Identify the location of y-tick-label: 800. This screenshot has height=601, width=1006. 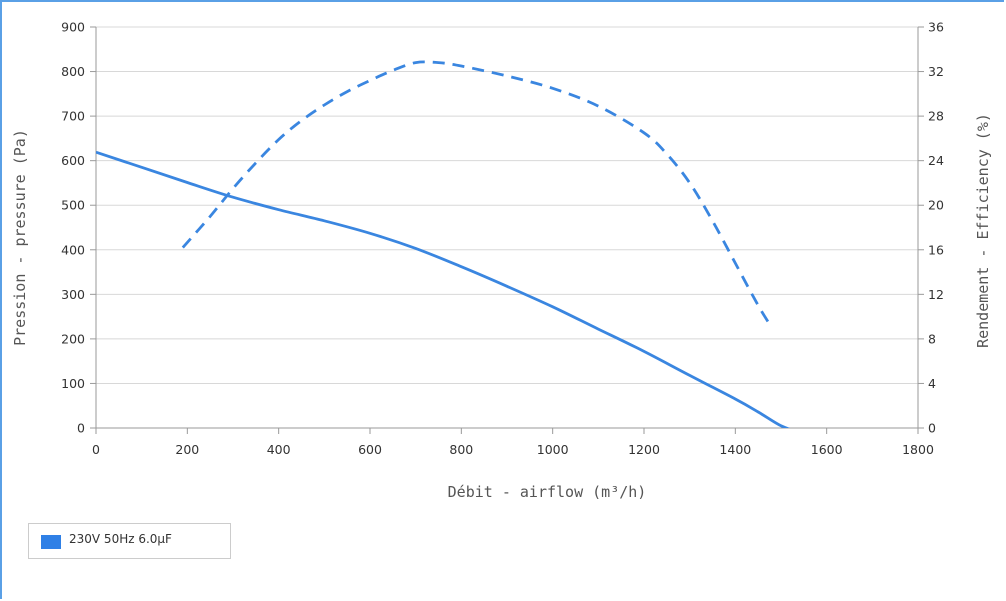
(73, 71).